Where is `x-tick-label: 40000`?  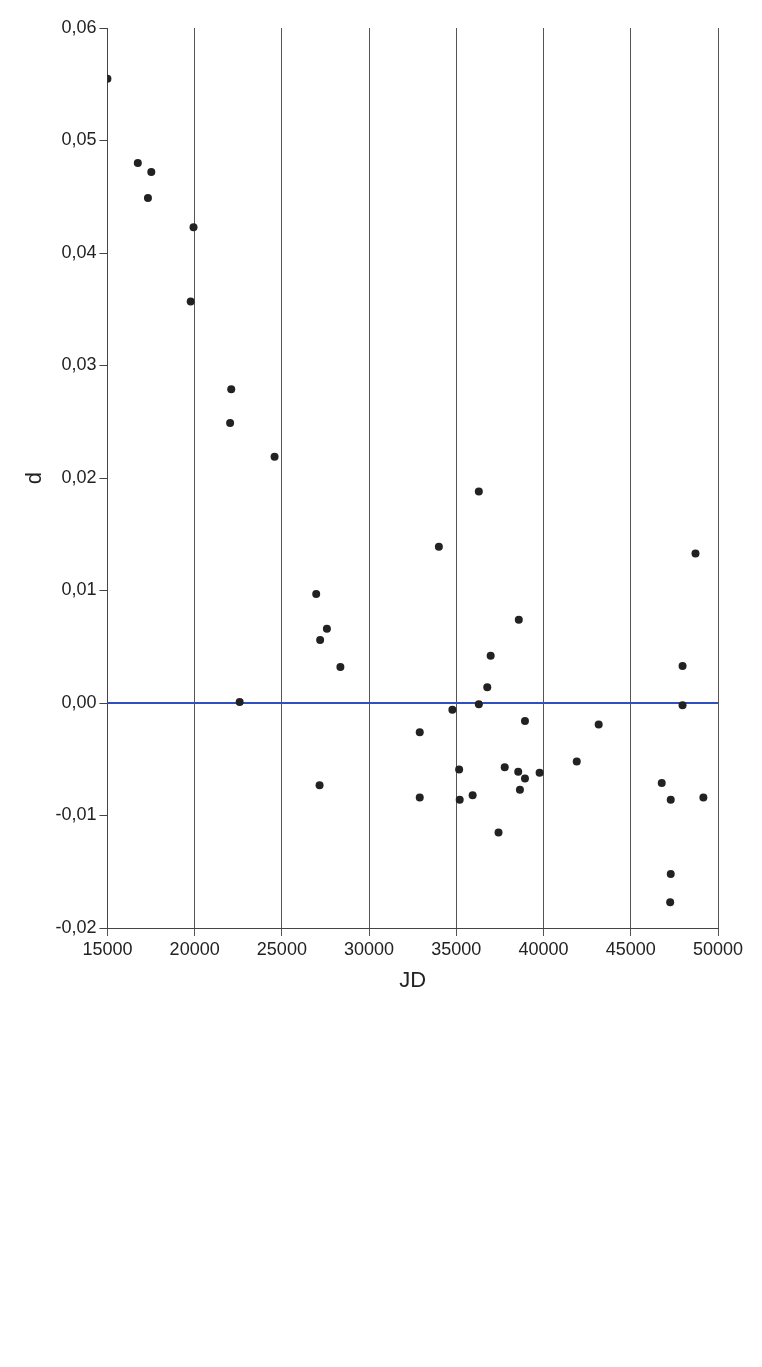
x-tick-label: 40000 is located at coordinates (543, 948).